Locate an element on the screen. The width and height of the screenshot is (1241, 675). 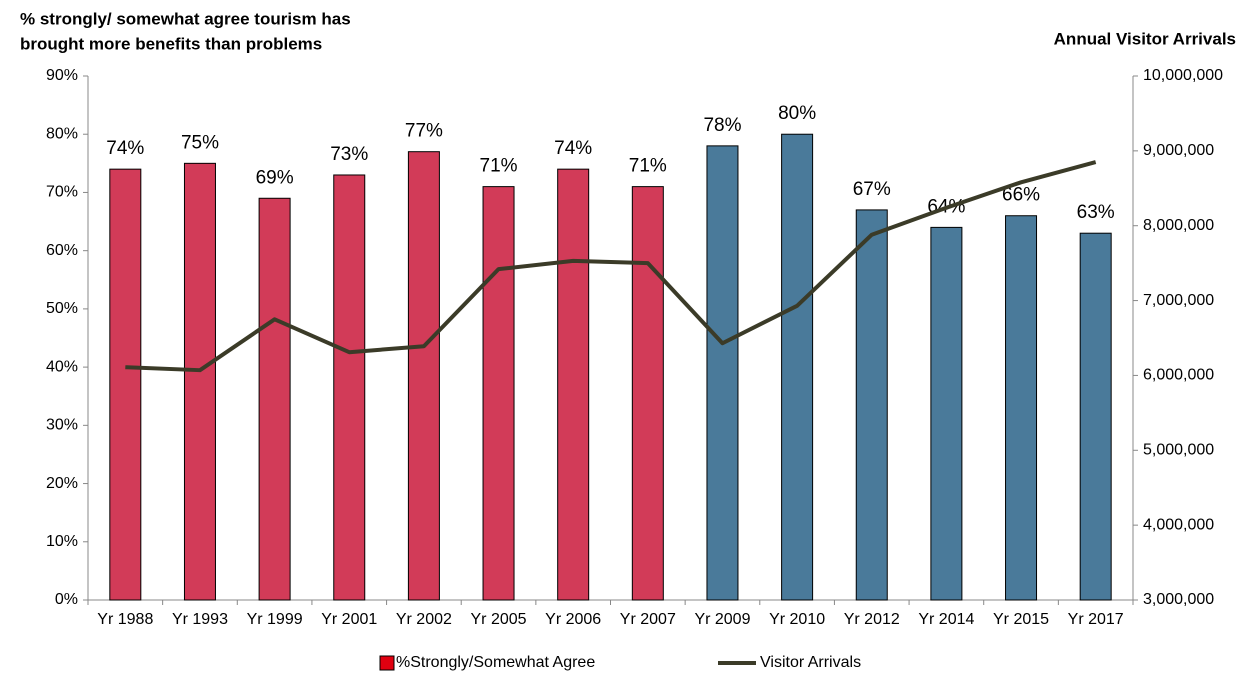
x-tick-label: Yr 2005 is located at coordinates (499, 619).